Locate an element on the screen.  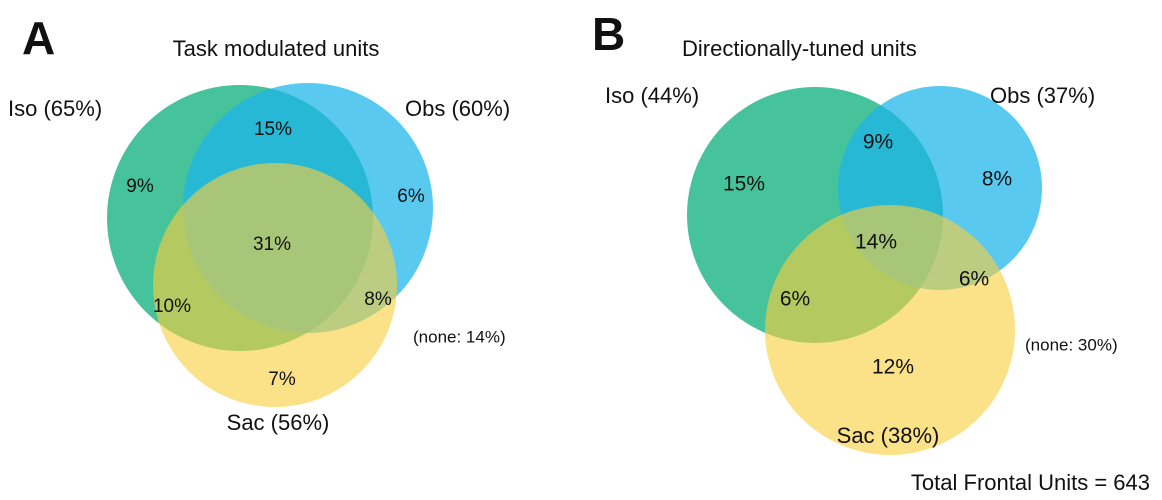
none-label: (none: 30%) is located at coordinates (1071, 344).